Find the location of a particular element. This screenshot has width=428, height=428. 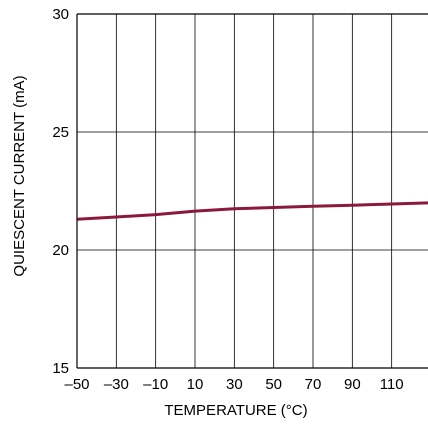

y-tick-label: 25 is located at coordinates (60, 132).